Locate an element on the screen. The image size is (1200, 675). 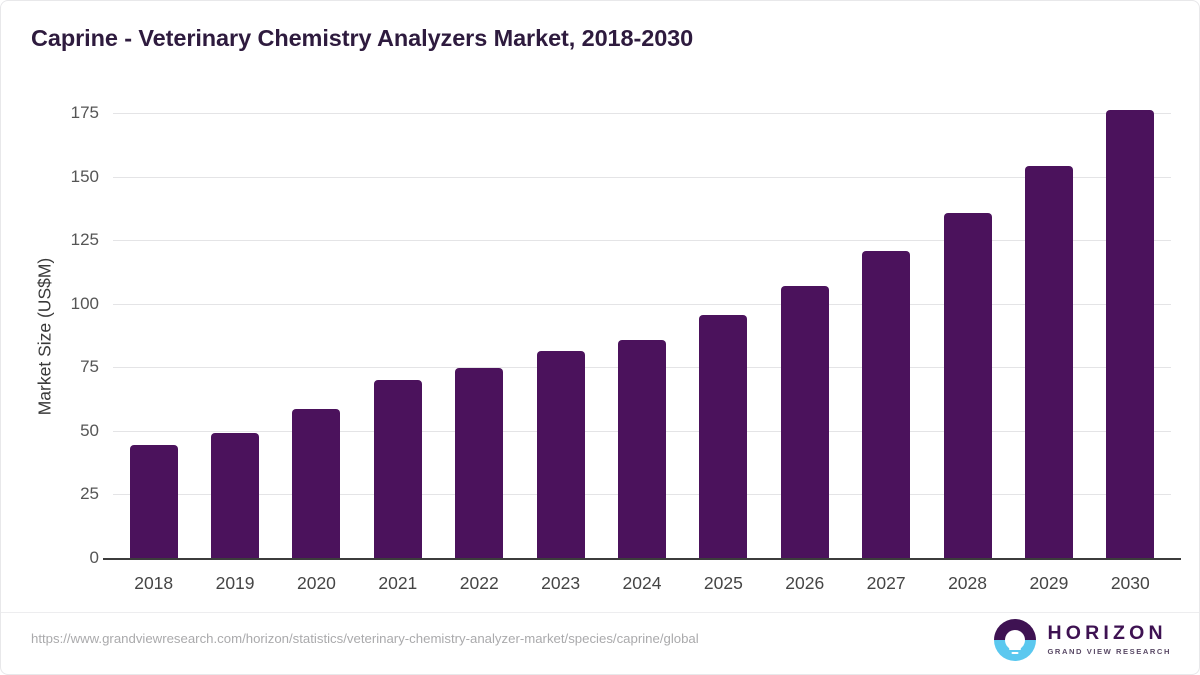
bar-group: 2026 is located at coordinates (804, 353).